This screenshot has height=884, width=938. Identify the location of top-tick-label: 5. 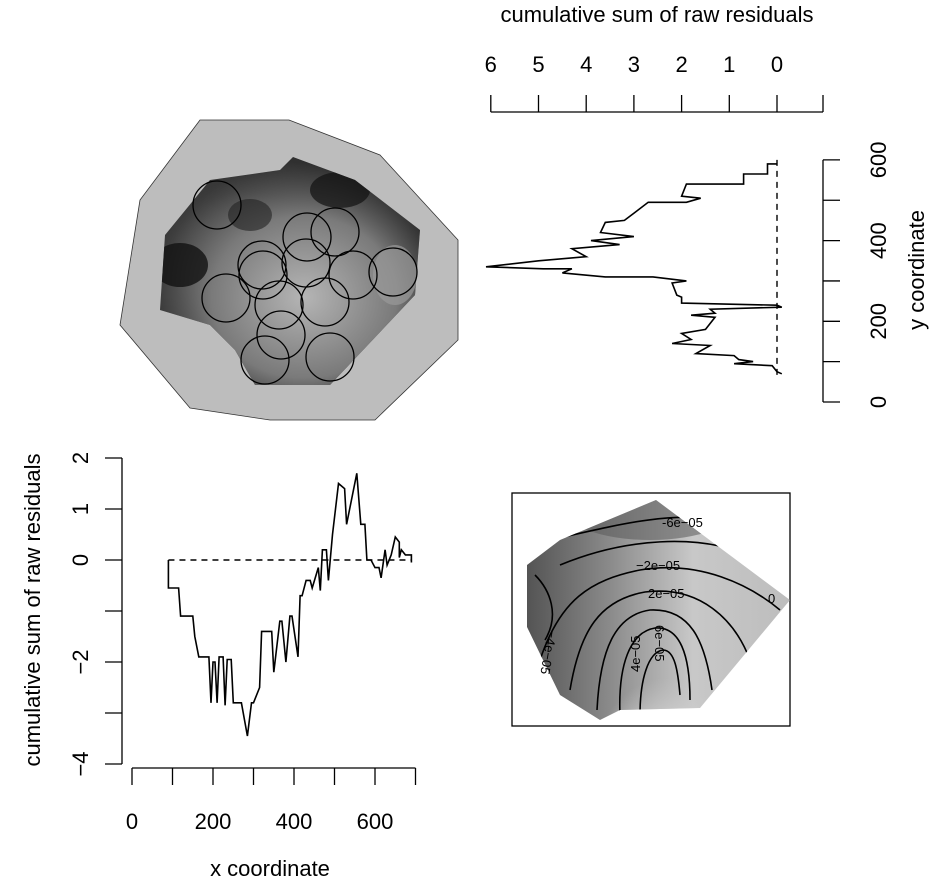
(538, 64).